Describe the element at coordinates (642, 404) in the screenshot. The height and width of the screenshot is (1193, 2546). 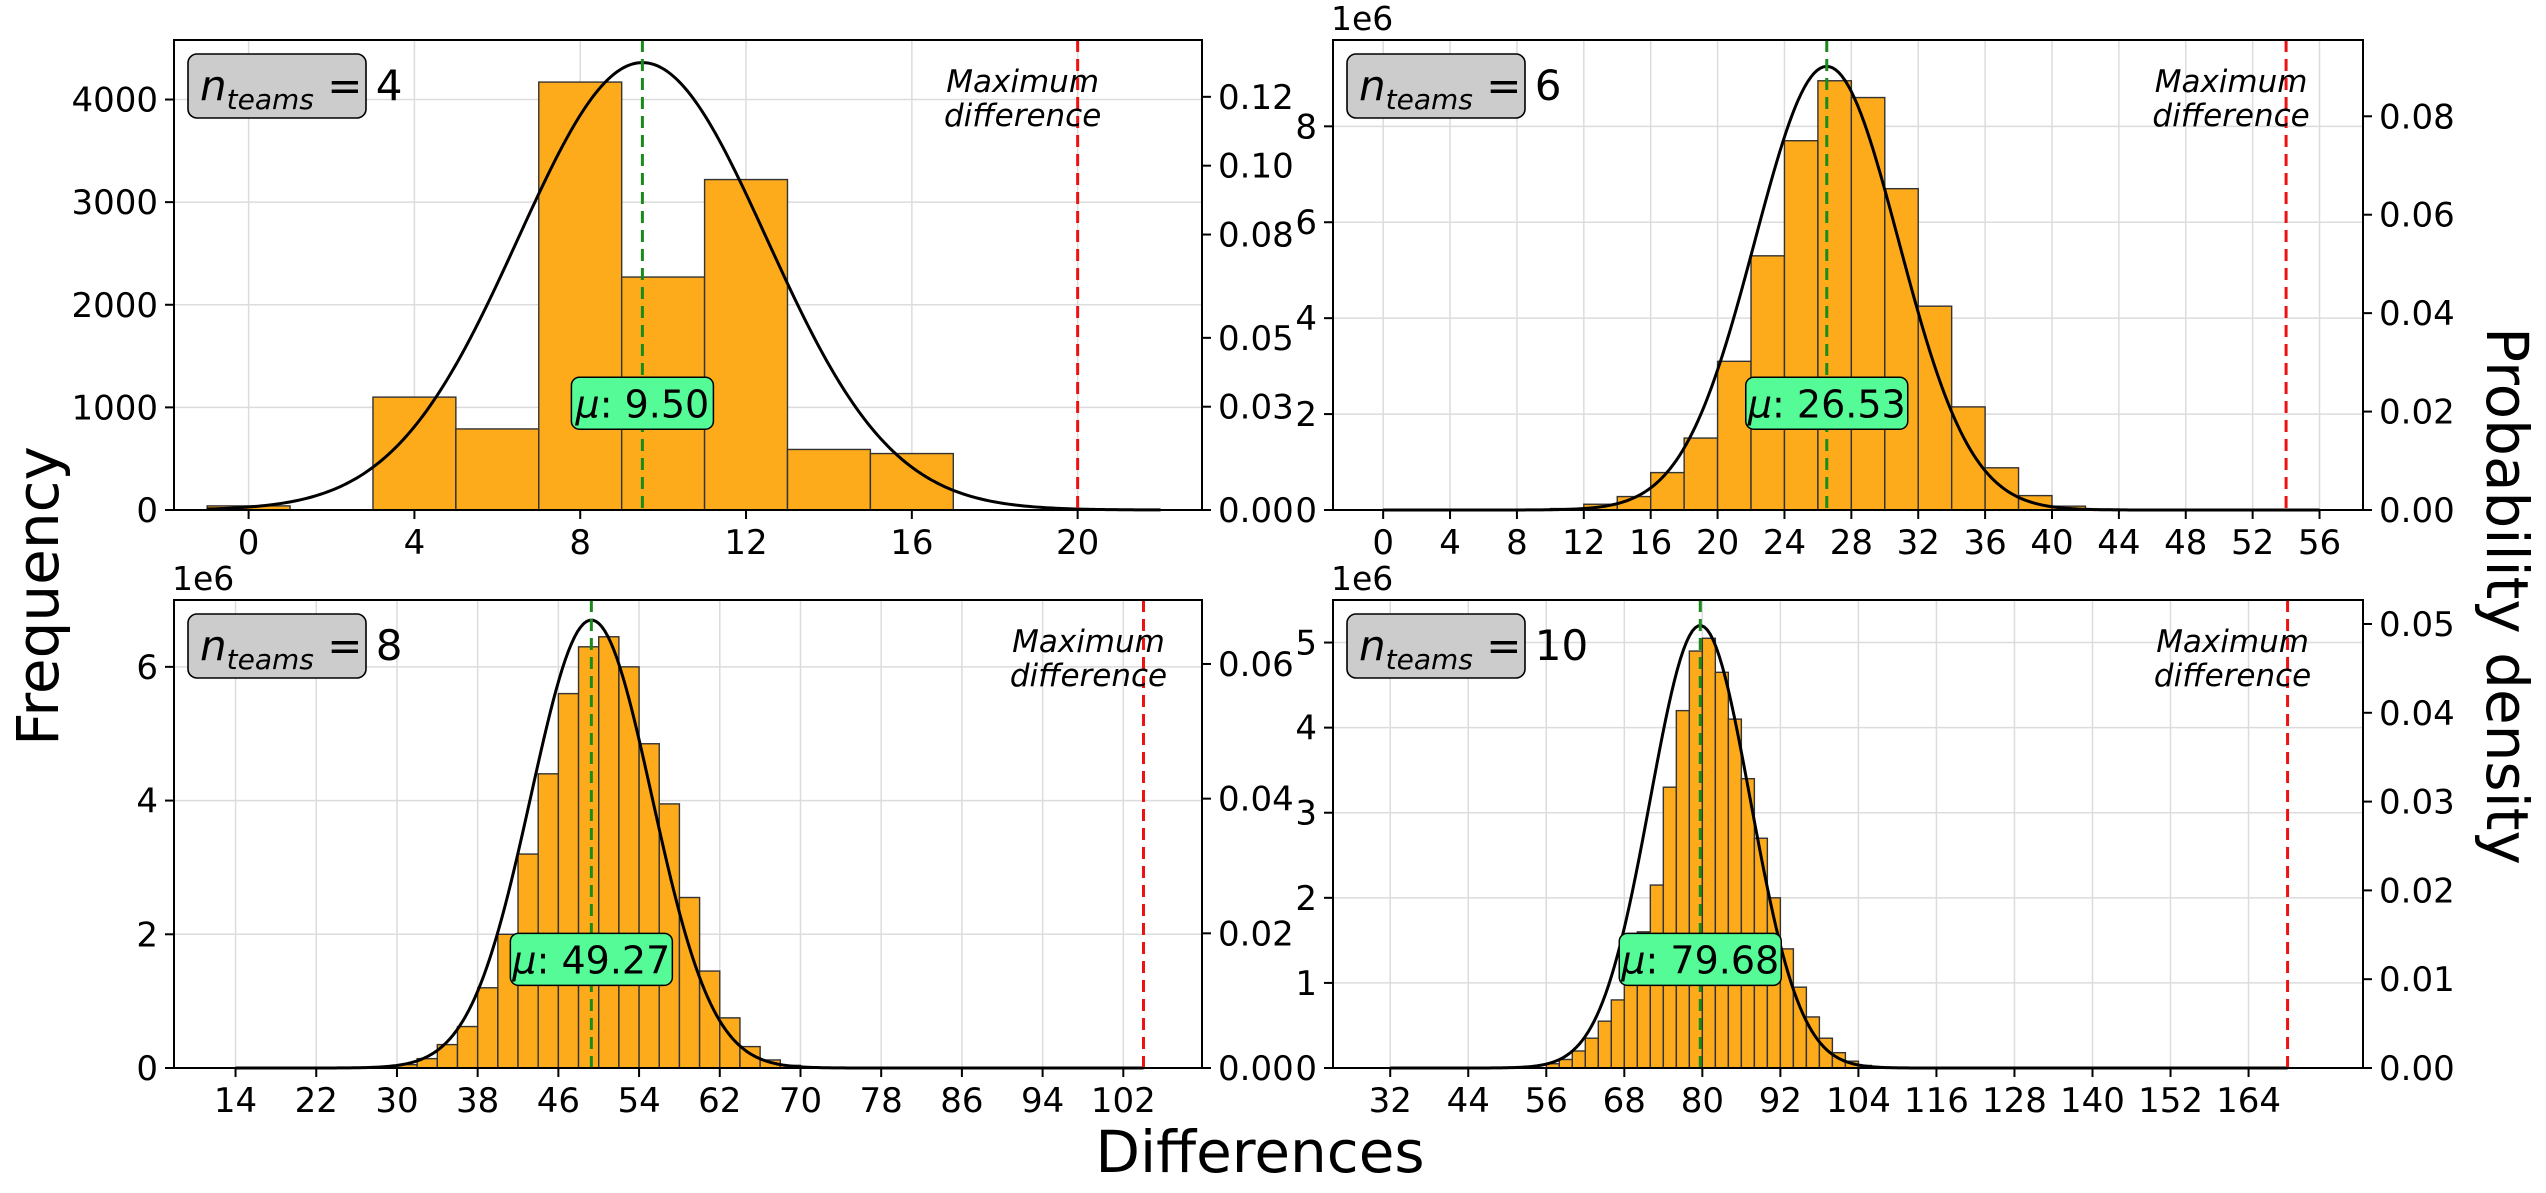
I see `mean-badge-label: μ: 9.50` at that location.